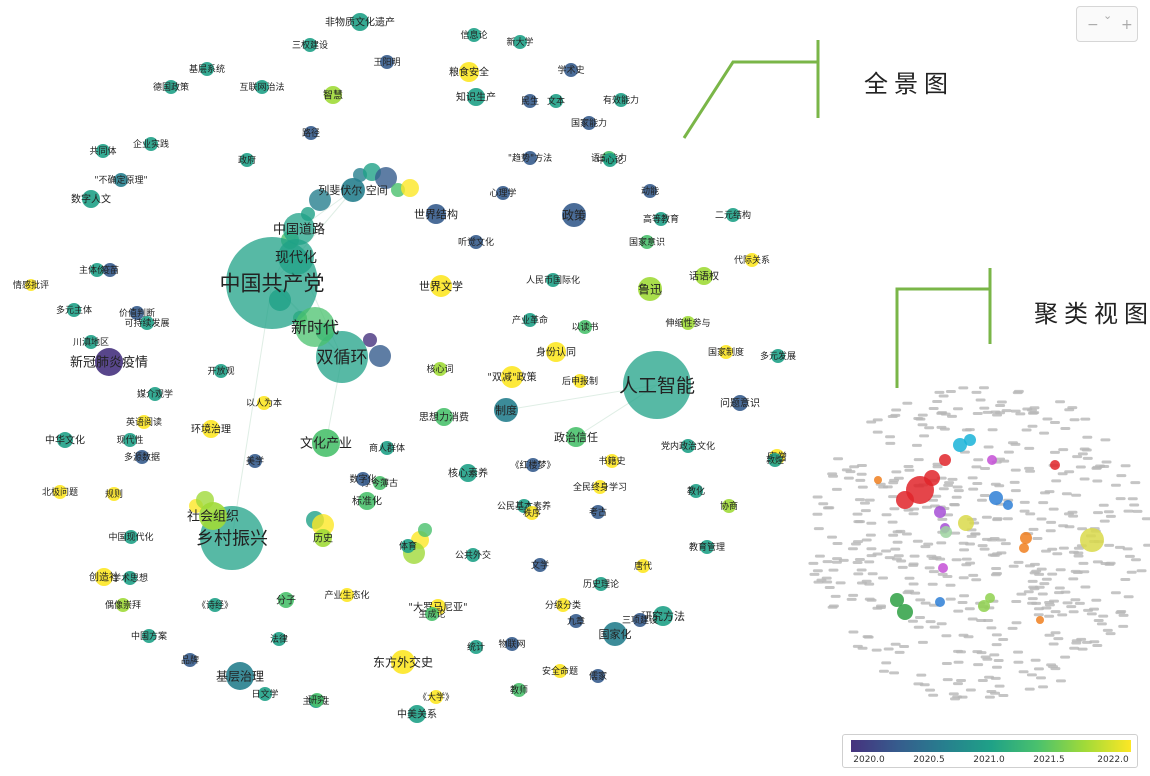 The height and width of the screenshot is (776, 1150). What do you see at coordinates (600, 487) in the screenshot?
I see `keyword-node: 全民终身学习` at bounding box center [600, 487].